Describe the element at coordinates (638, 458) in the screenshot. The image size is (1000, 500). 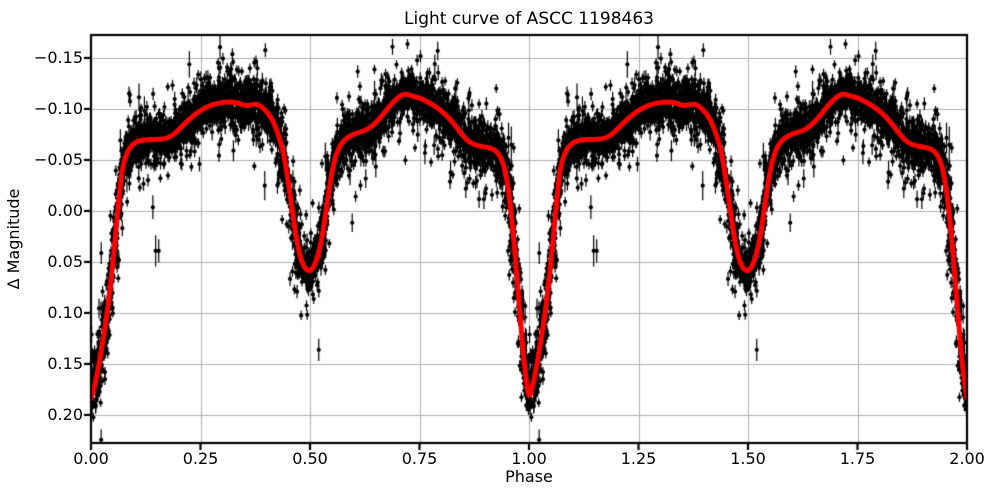
I see `x-tick-label: 1.25` at that location.